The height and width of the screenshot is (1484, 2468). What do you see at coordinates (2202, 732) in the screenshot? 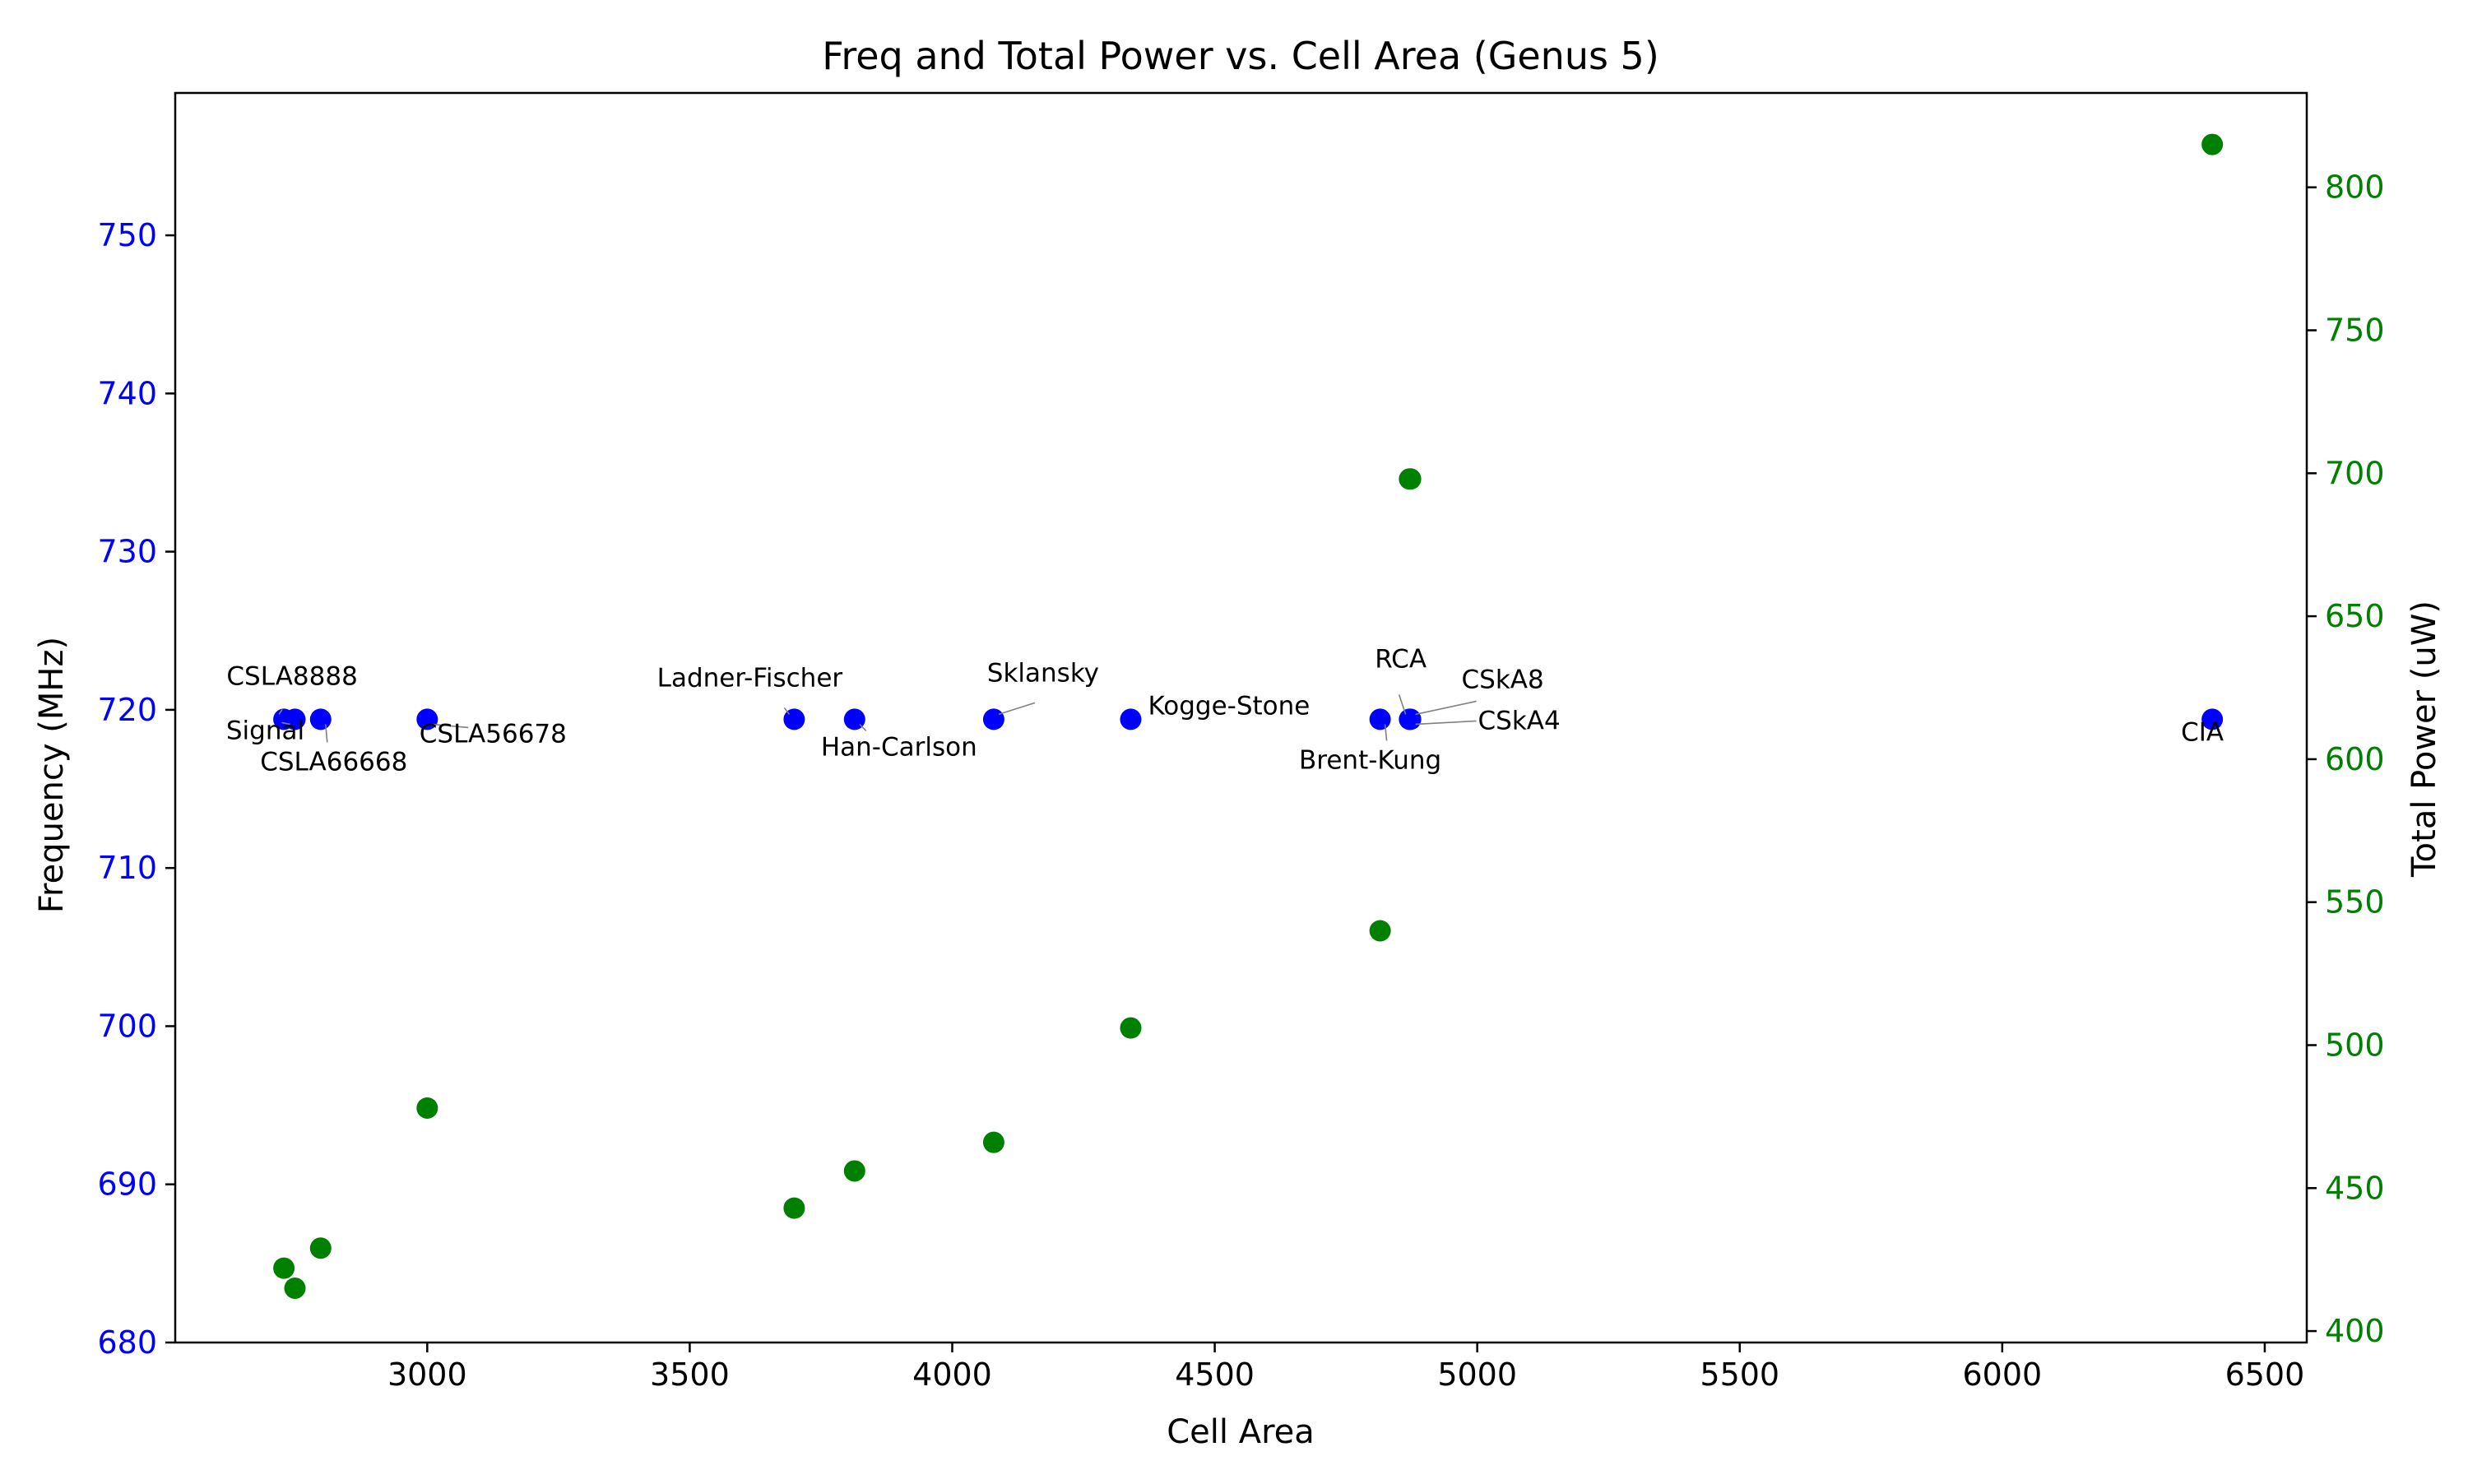
I see `point-annotation: CIA` at bounding box center [2202, 732].